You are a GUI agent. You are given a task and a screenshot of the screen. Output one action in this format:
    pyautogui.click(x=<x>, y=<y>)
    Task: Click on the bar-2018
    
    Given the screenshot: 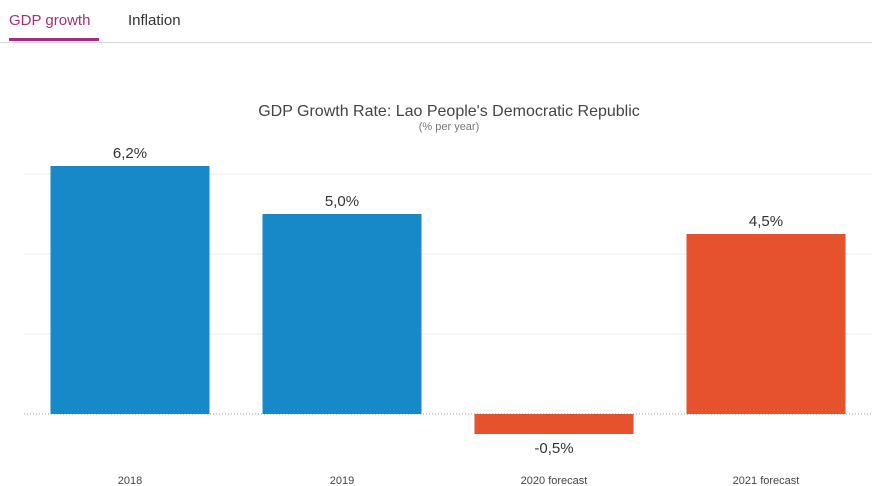 What is the action you would take?
    pyautogui.click(x=130, y=290)
    